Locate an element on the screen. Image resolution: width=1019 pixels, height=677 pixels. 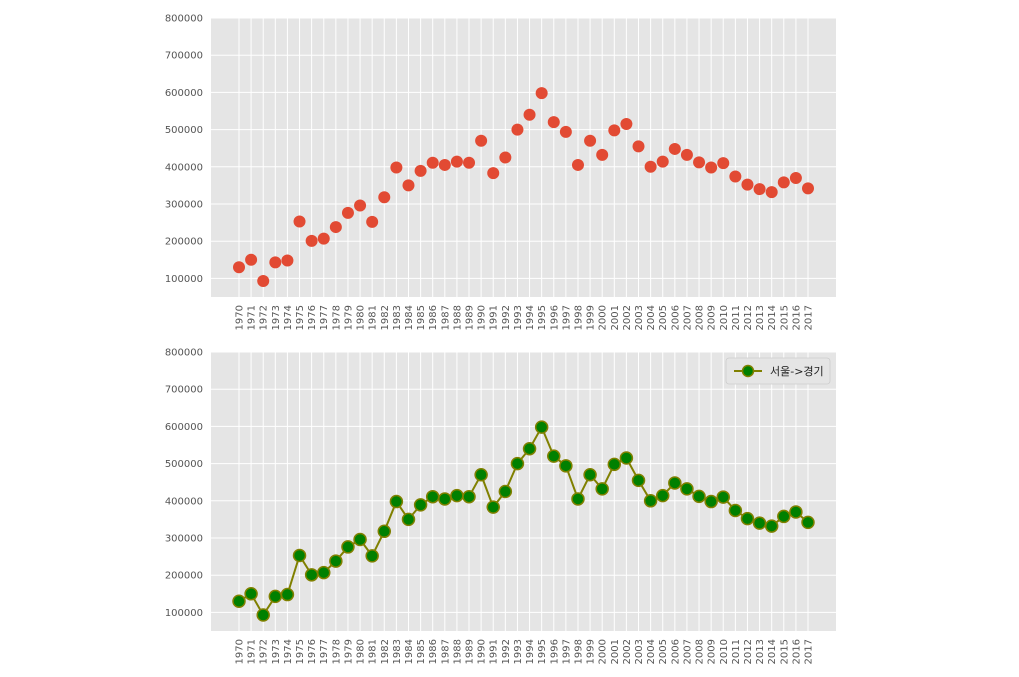
x-tick-label: 1992 is located at coordinates (506, 651).